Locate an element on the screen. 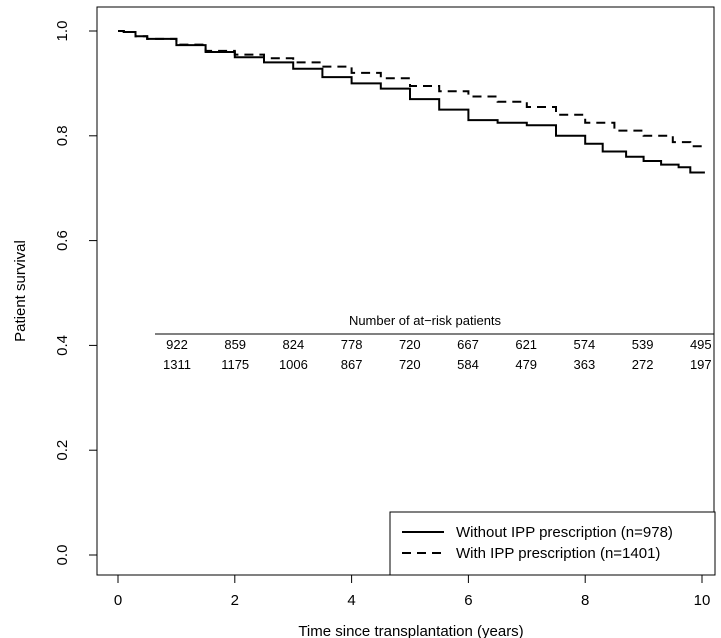 Image resolution: width=721 pixels, height=638 pixels. legend-label-series-1: Without IPP prescription (n=978) is located at coordinates (564, 532).